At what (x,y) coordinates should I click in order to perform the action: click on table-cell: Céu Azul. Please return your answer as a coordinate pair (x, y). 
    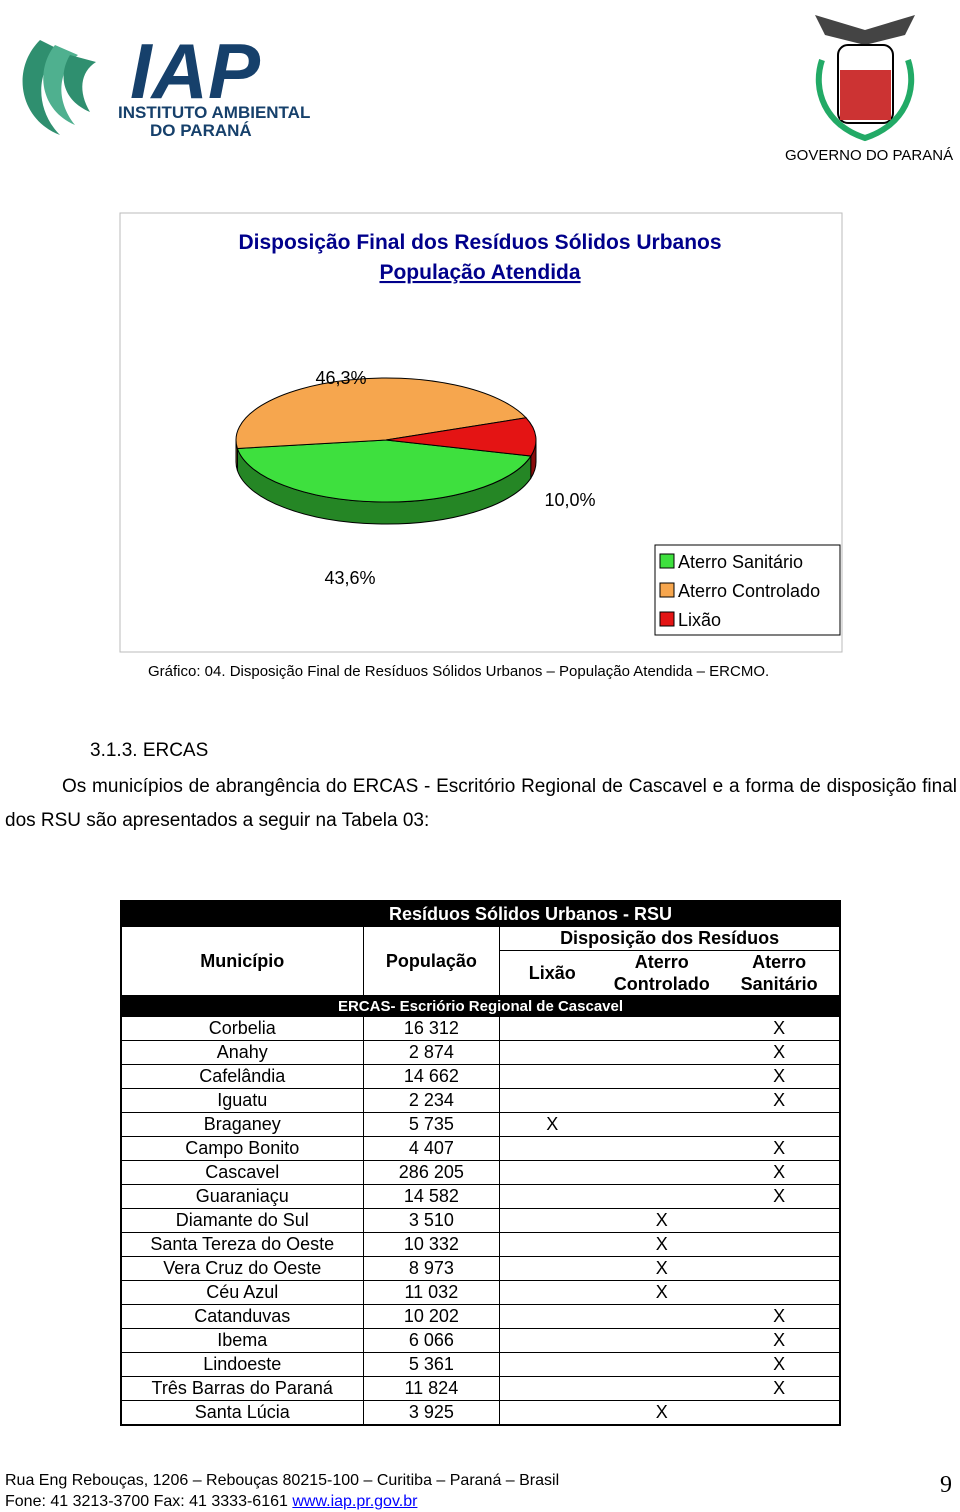
    Looking at the image, I should click on (242, 1292).